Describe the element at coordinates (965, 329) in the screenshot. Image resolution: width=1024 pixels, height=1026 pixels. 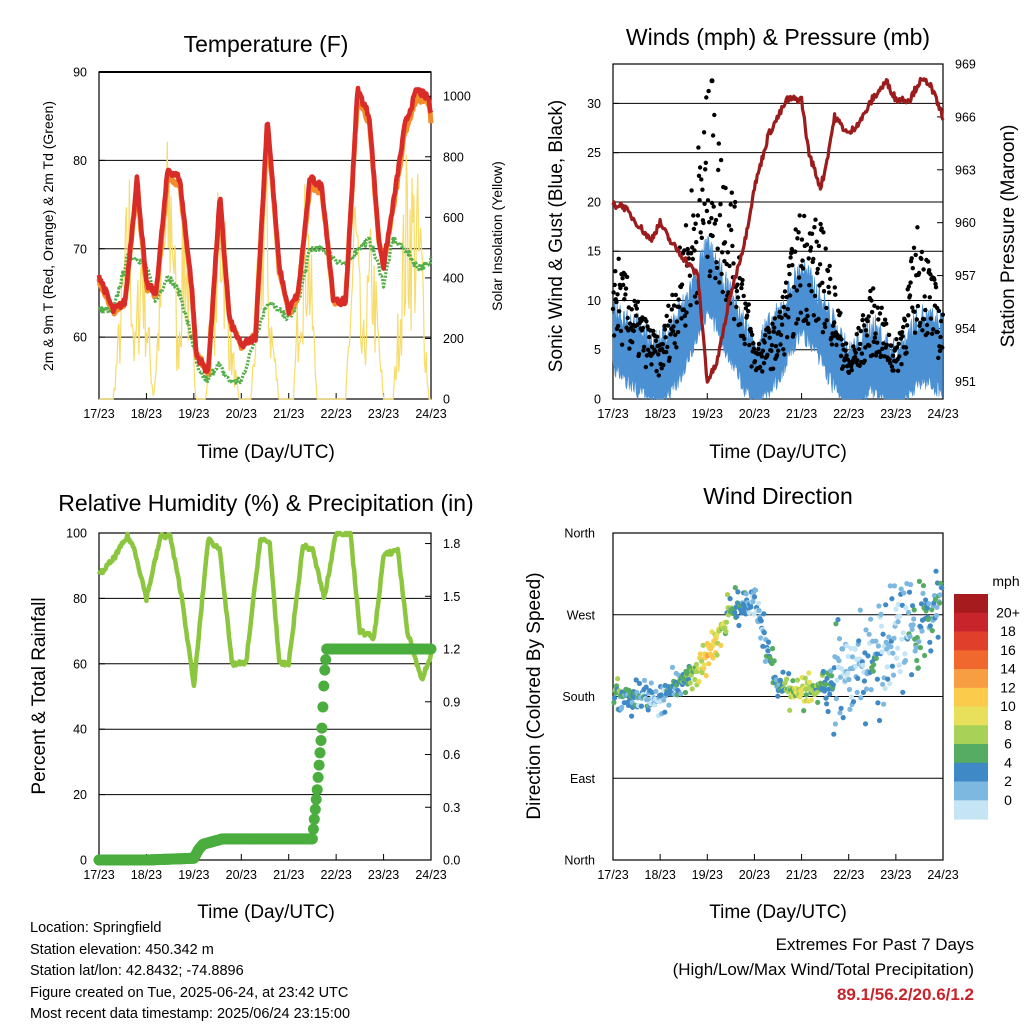
I see `winds-right-tick-label: 954` at that location.